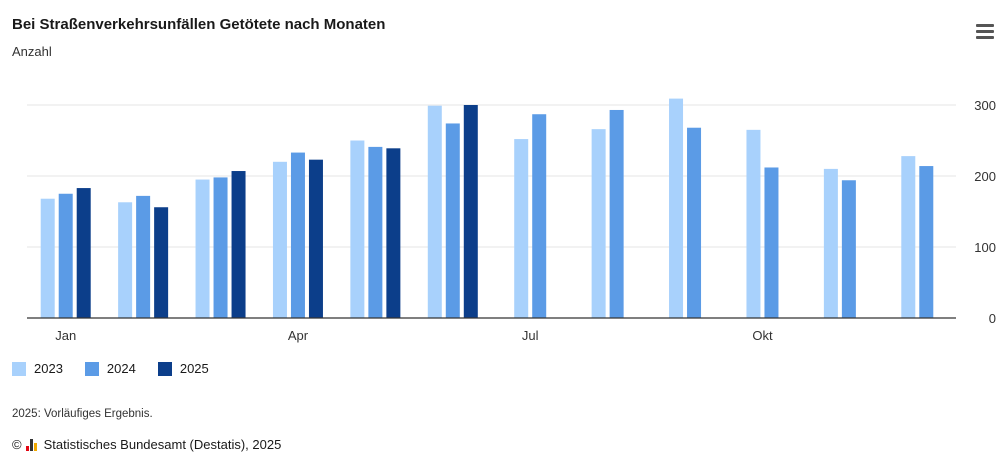 Image resolution: width=999 pixels, height=455 pixels. What do you see at coordinates (694, 222) in the screenshot?
I see `bar-2024-Sep` at bounding box center [694, 222].